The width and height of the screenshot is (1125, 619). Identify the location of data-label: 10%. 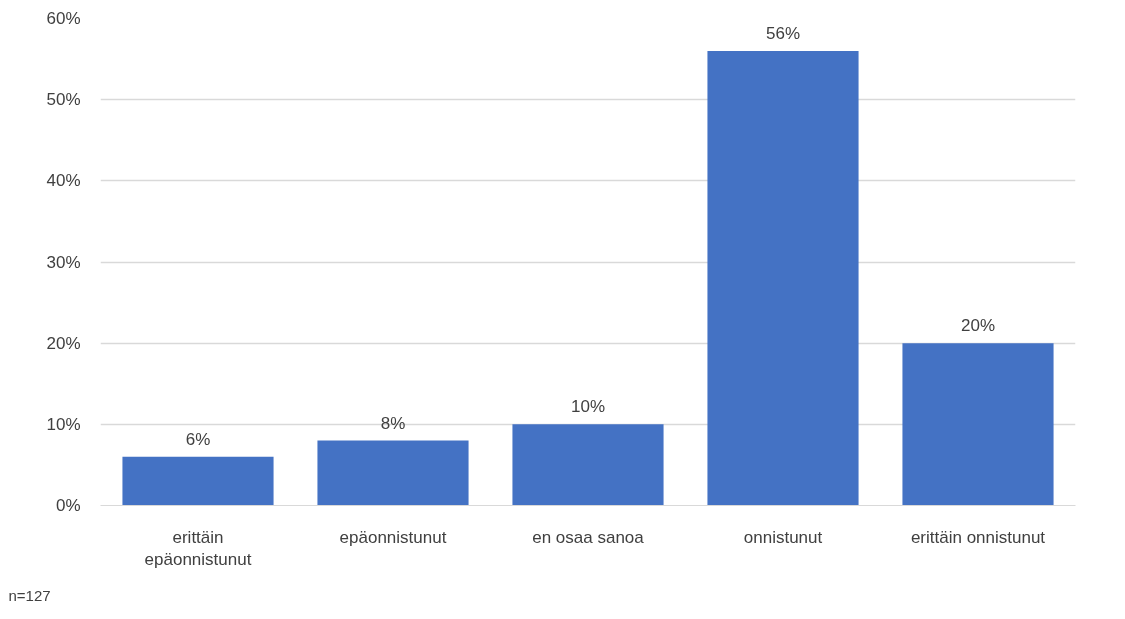
(588, 407).